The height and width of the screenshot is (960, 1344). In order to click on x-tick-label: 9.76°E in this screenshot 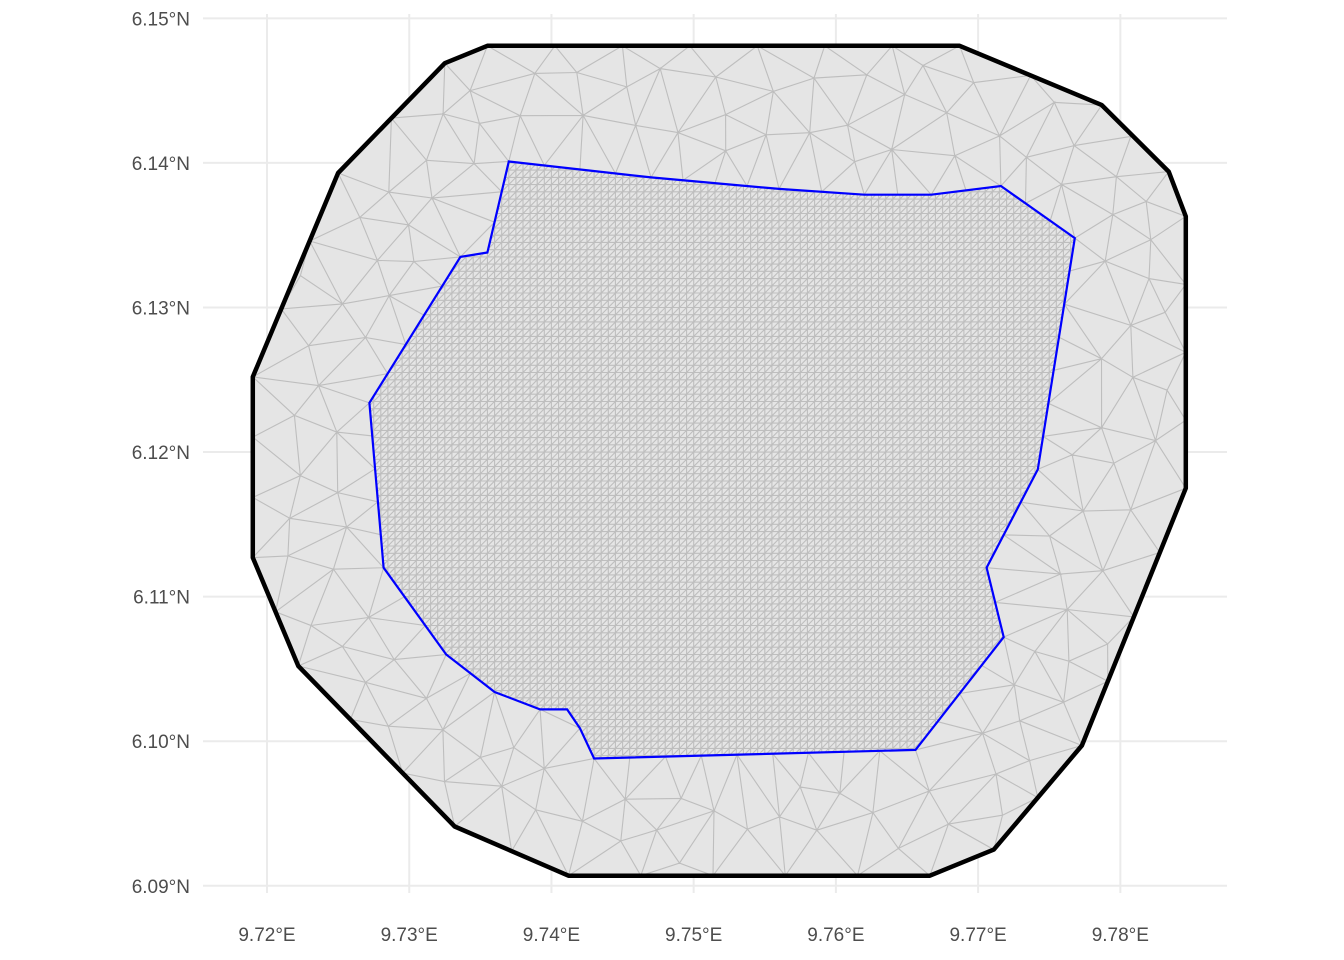, I will do `click(835, 935)`.